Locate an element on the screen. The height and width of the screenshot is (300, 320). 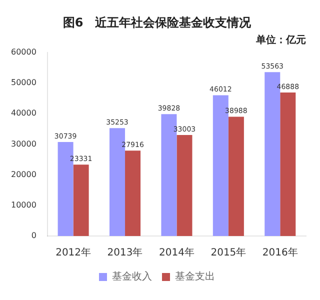
y-tick-label: 40000 is located at coordinates (23, 113).